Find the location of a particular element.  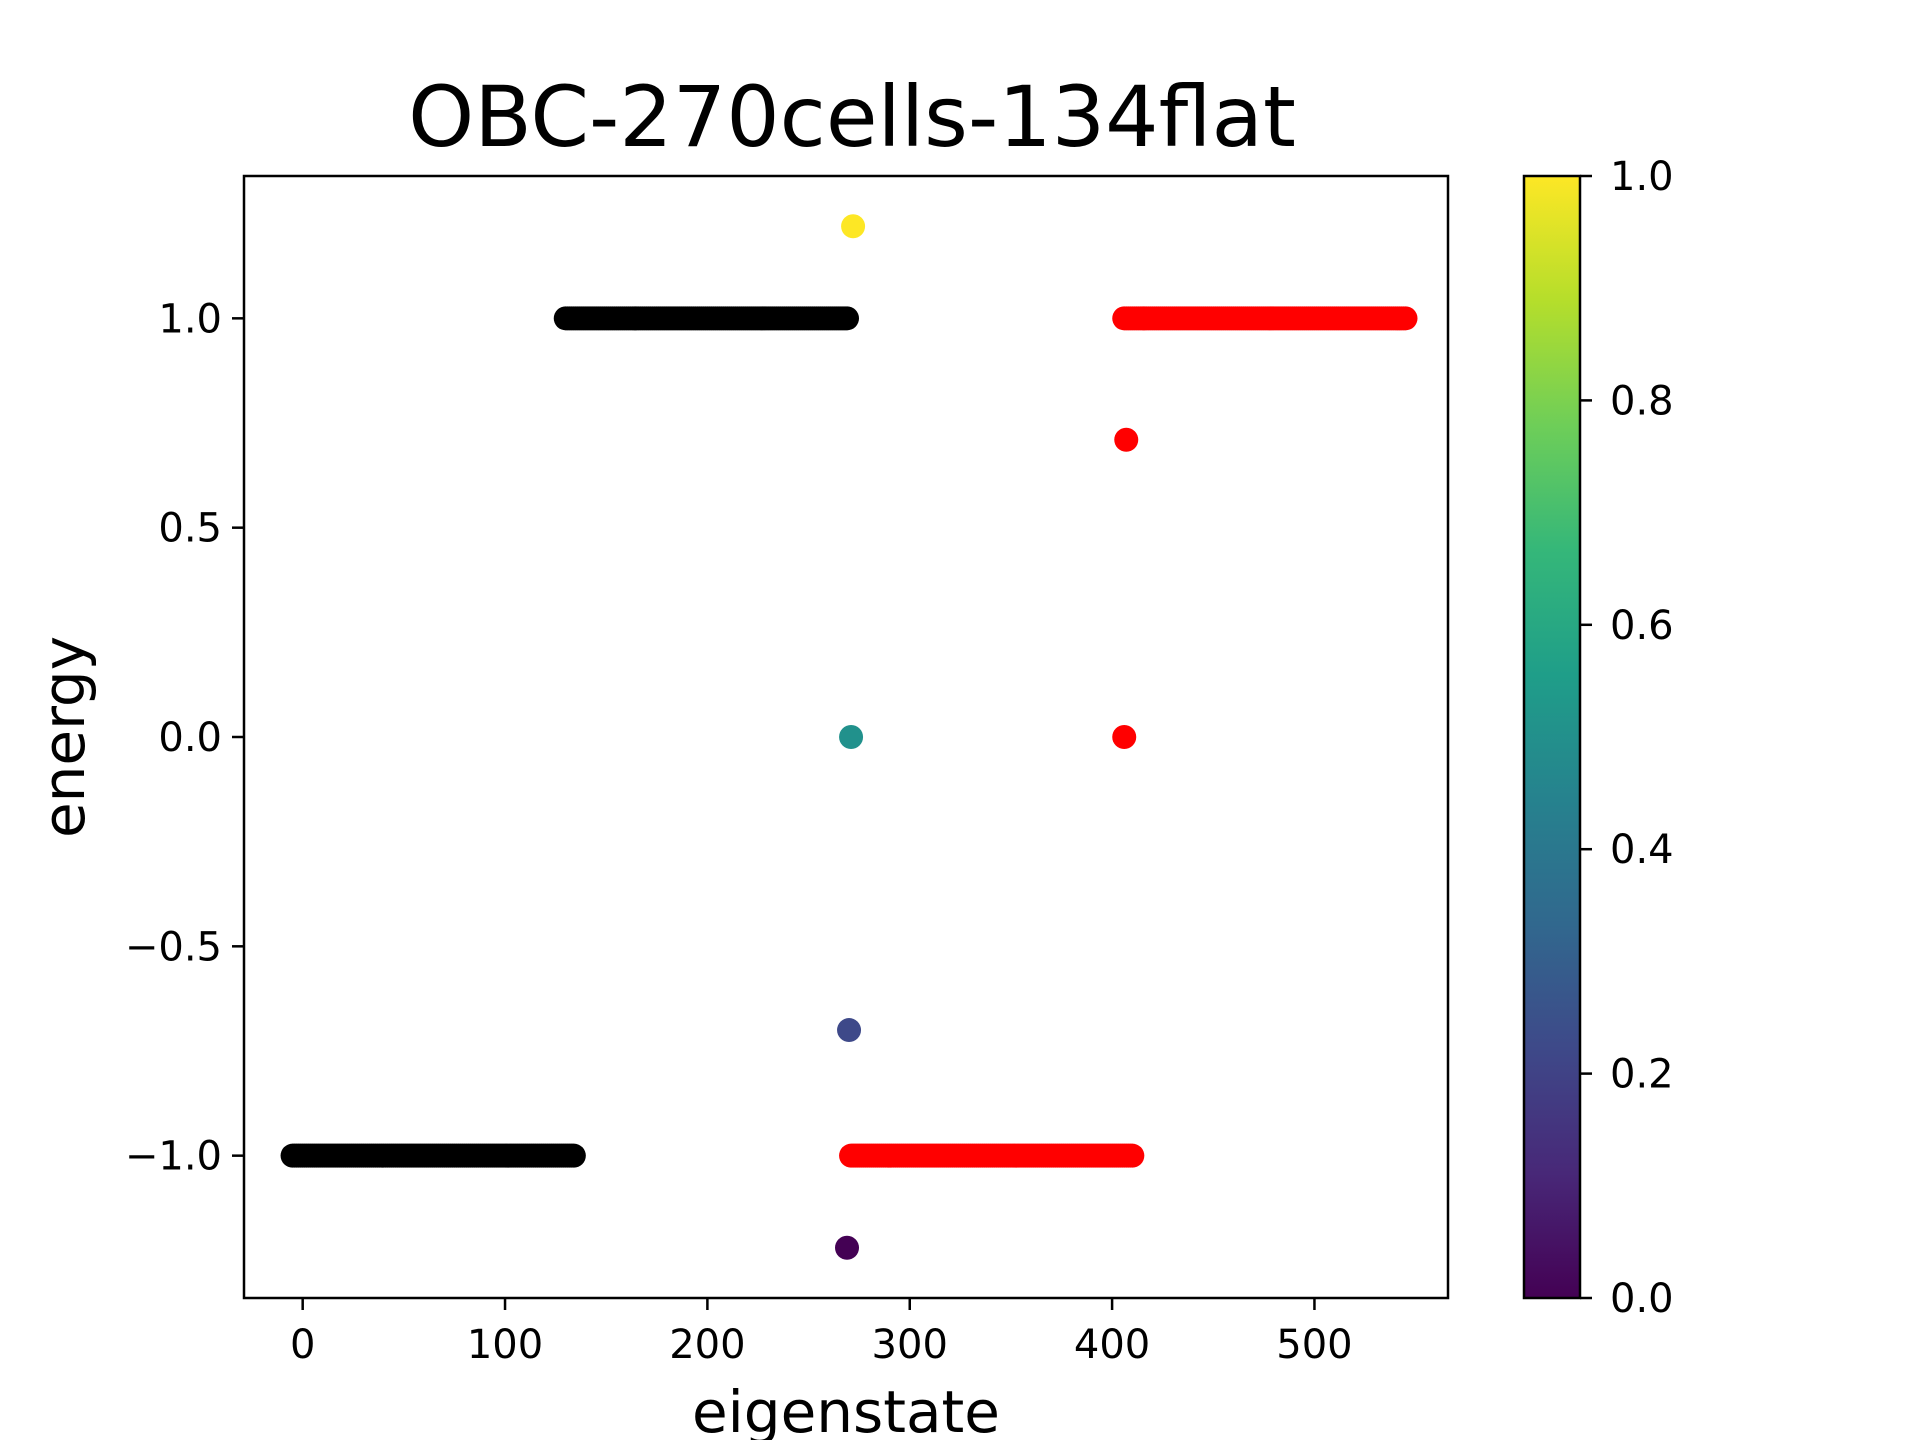

y-axis-label: energy is located at coordinates (64, 737).